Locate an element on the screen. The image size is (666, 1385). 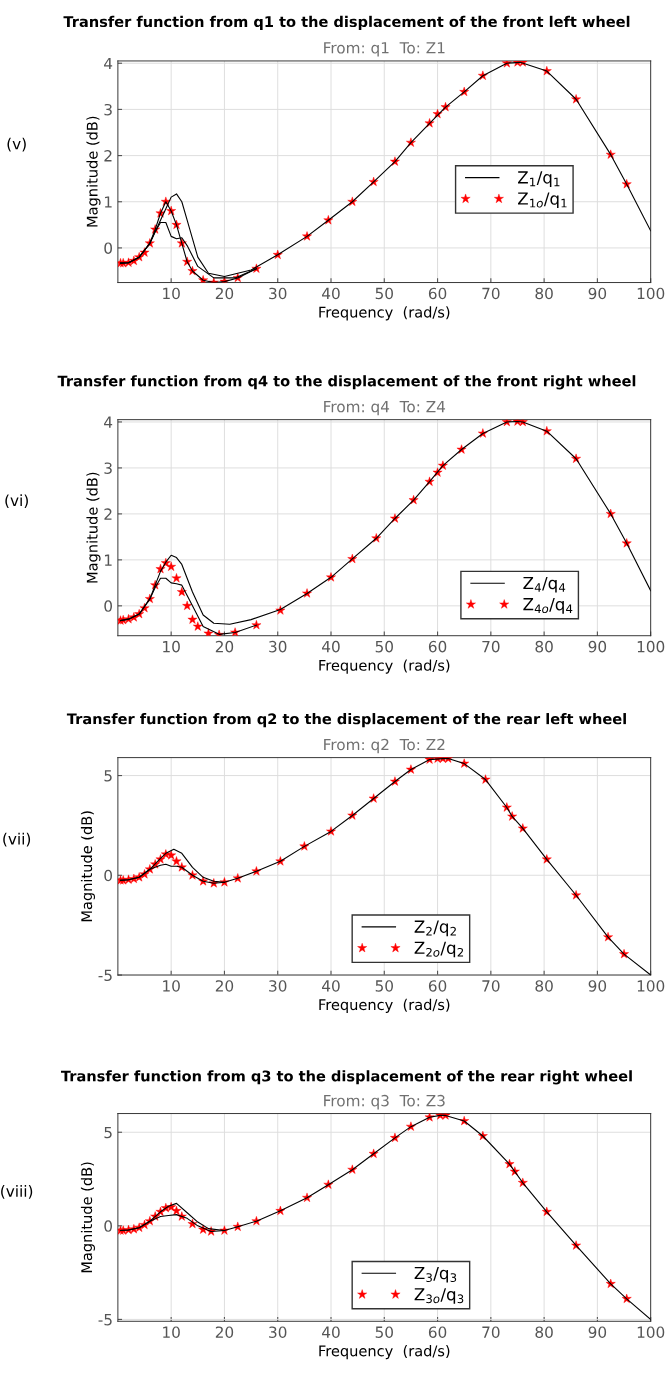
legend-label: Z$_{1o}$/q$_{1}$ is located at coordinates (542, 200).